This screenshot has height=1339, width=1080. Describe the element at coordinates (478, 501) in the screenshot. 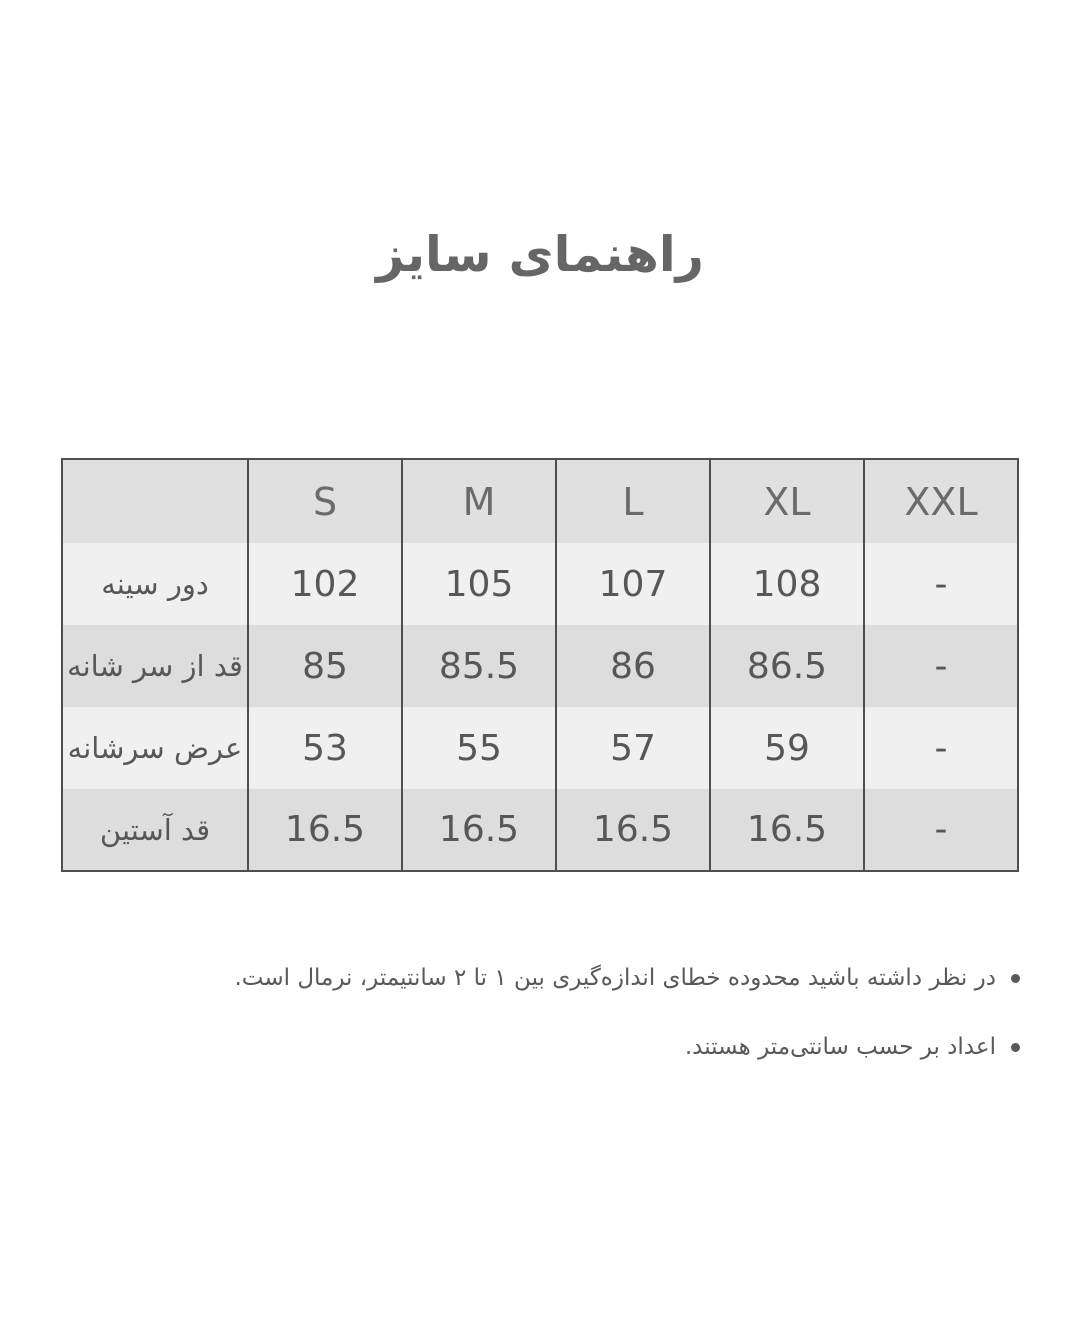

I see `column-header-m: M` at that location.